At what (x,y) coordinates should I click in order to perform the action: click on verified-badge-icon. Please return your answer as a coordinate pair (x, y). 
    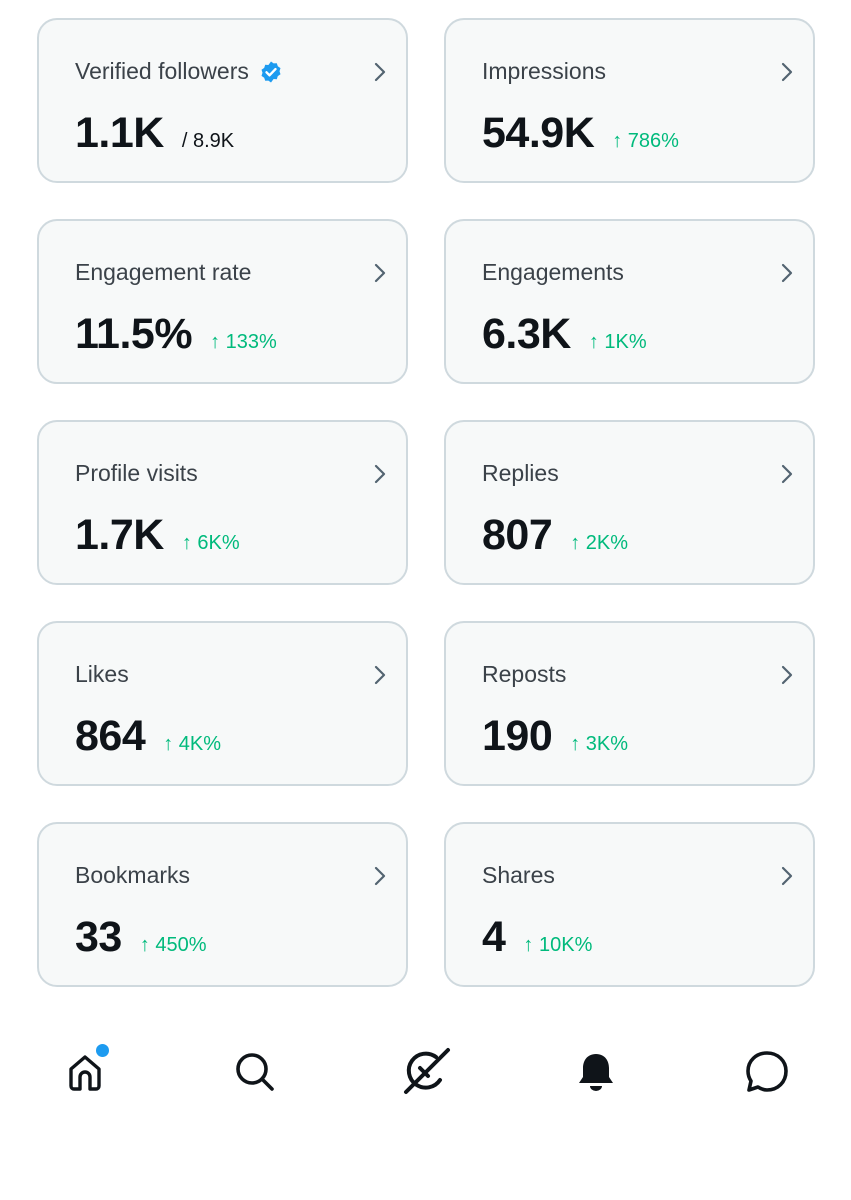
    Looking at the image, I should click on (271, 71).